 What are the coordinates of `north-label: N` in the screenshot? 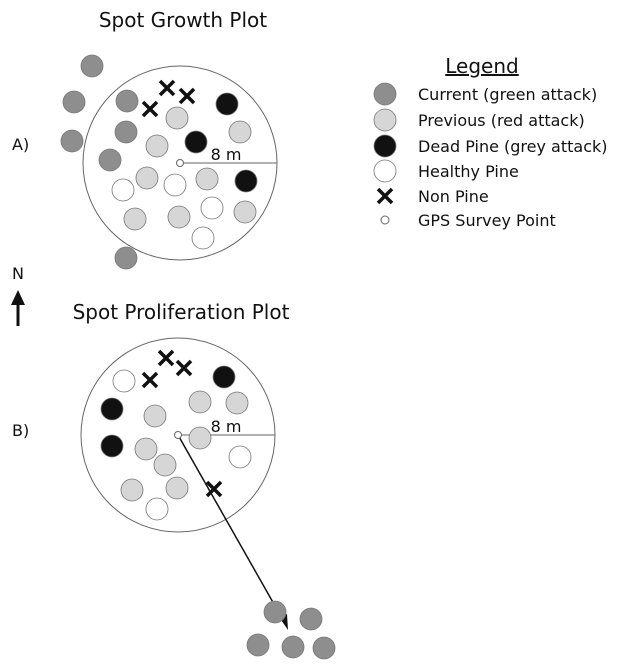 It's located at (18, 273).